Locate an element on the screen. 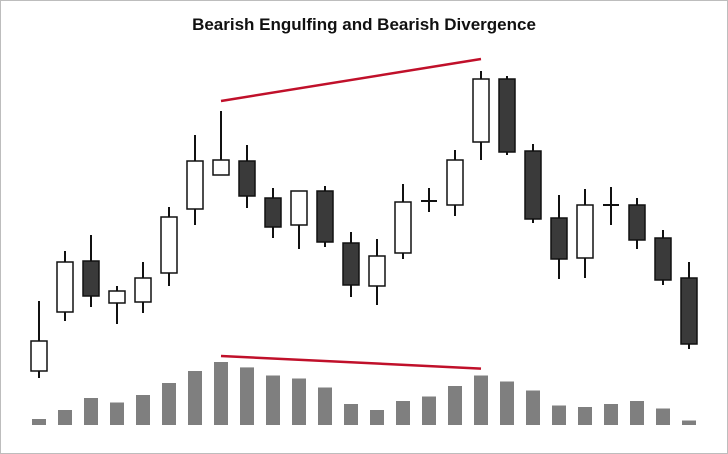  price-divergence-line is located at coordinates (351, 80).